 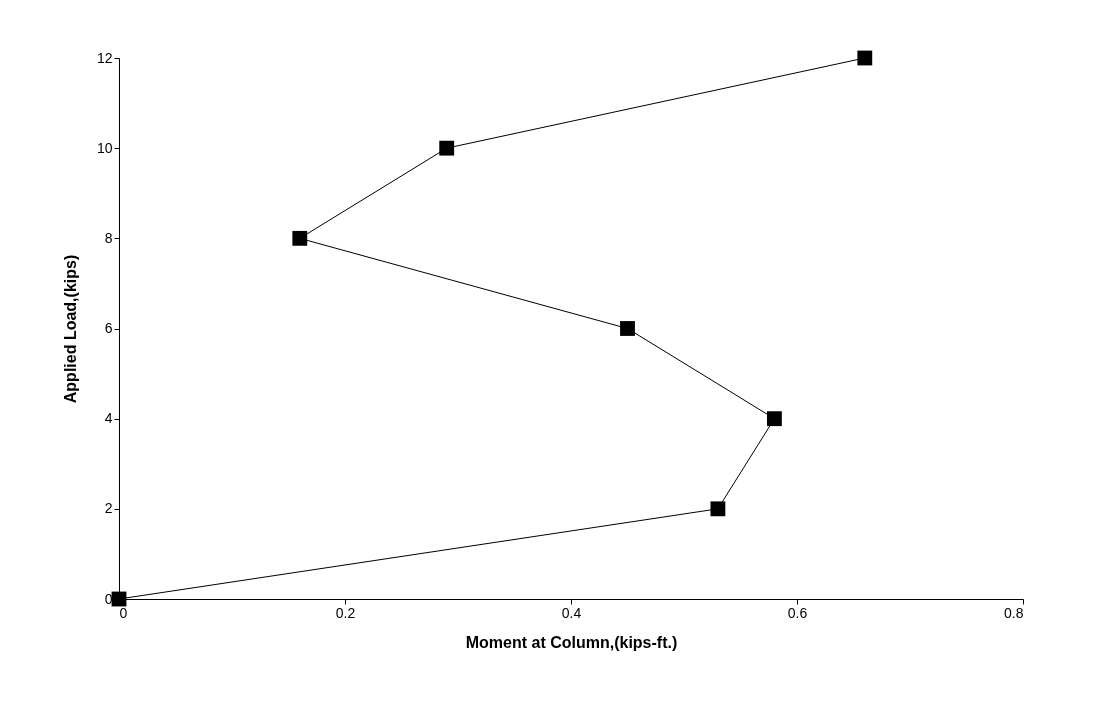 I want to click on y-tick-label: 0, so click(x=108, y=598).